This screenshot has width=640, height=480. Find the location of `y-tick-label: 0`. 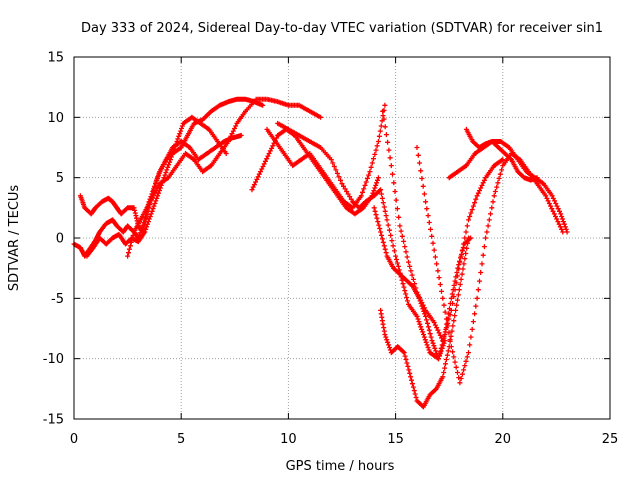

y-tick-label: 0 is located at coordinates (60, 239).